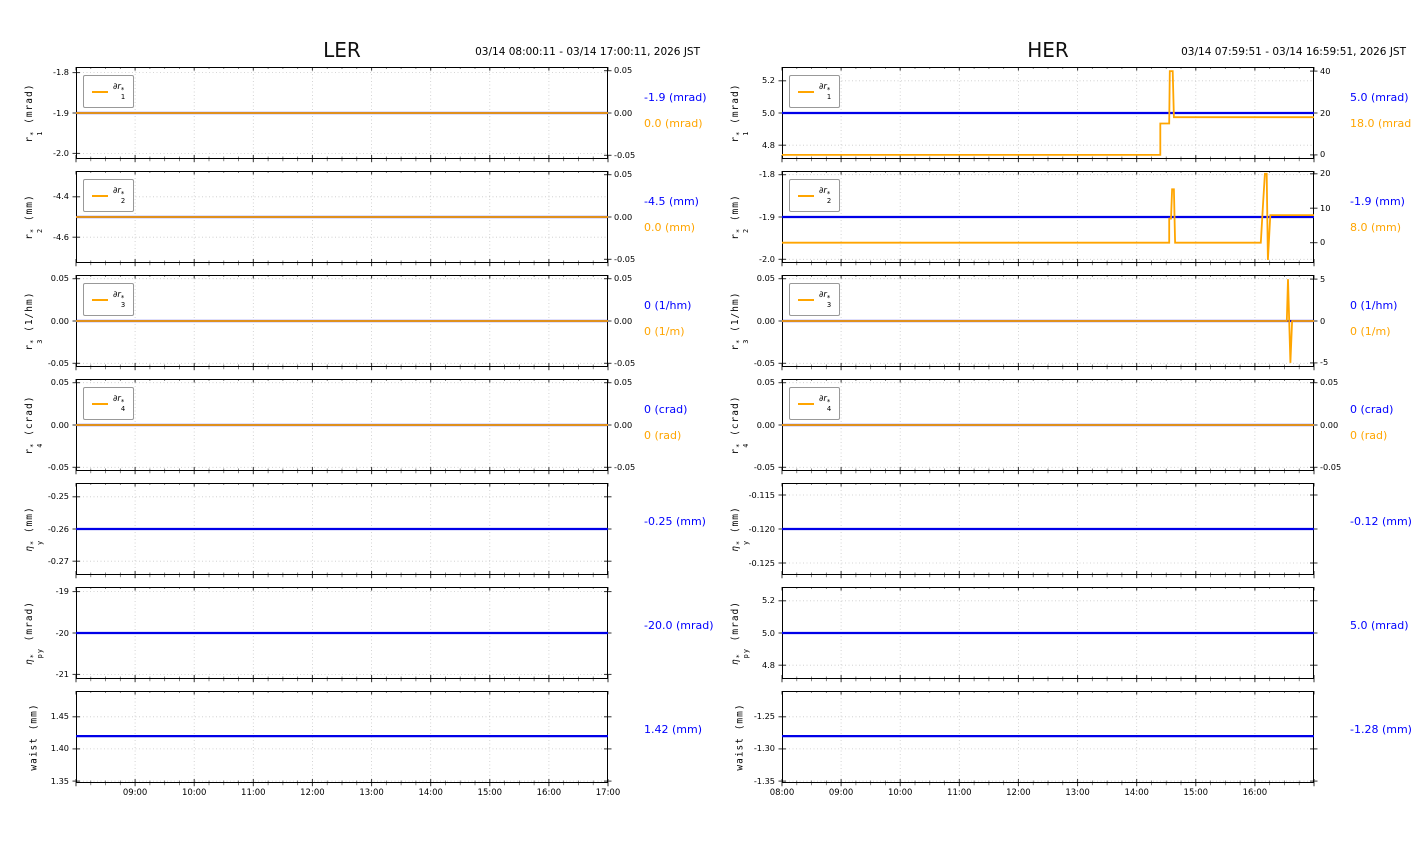 The image size is (1412, 864). I want to click on y-tick-label: -0.27, so click(58, 560).